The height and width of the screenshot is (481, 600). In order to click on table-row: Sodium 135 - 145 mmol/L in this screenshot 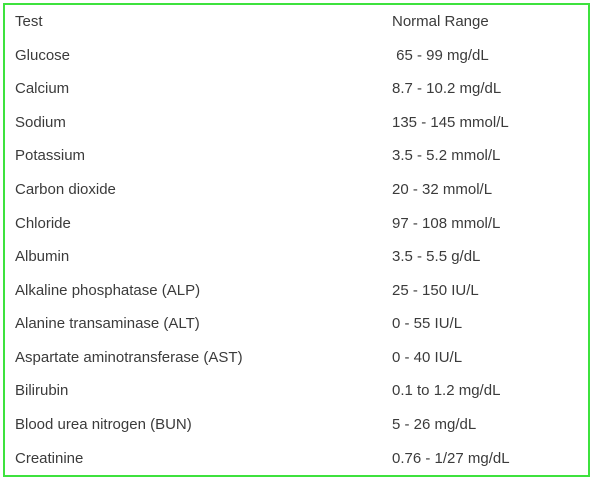, I will do `click(296, 123)`.